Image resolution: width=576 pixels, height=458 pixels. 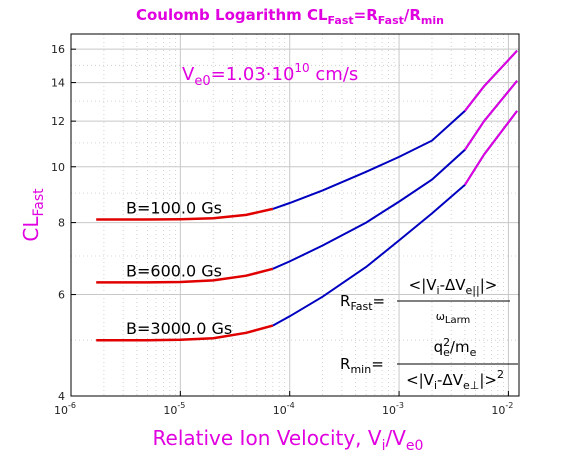 I want to click on y-axis-label: CLFast, so click(x=33, y=215).